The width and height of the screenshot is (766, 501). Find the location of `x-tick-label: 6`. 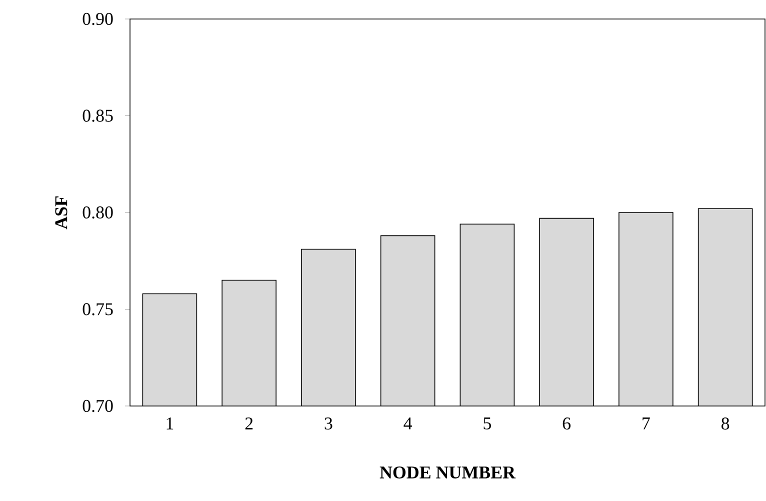

x-tick-label: 6 is located at coordinates (566, 424).